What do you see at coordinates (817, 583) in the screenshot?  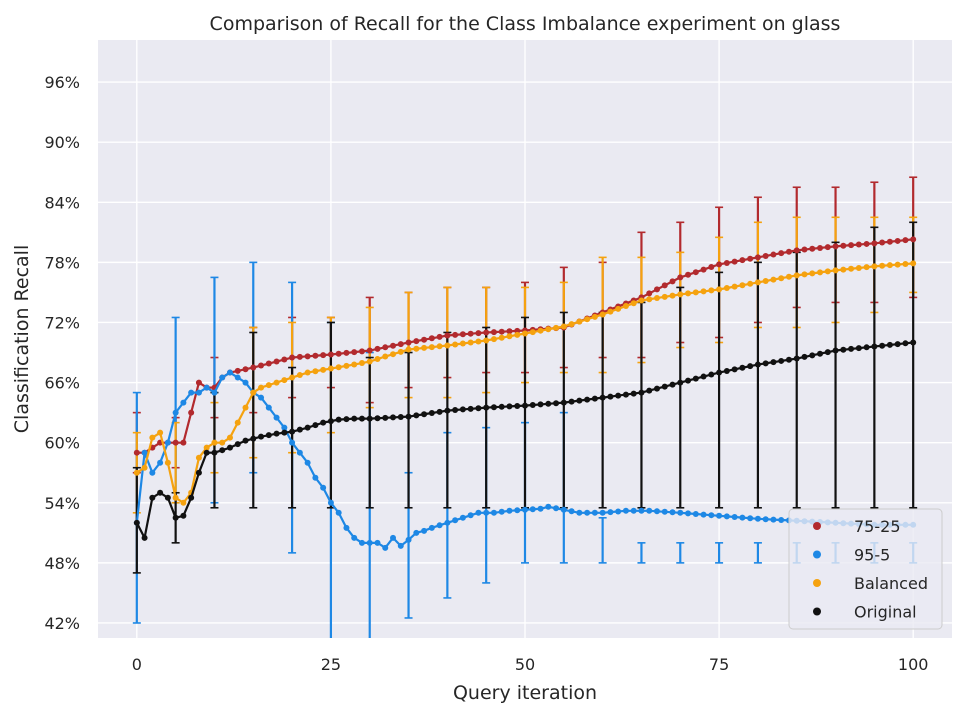 I see `legend-marker` at bounding box center [817, 583].